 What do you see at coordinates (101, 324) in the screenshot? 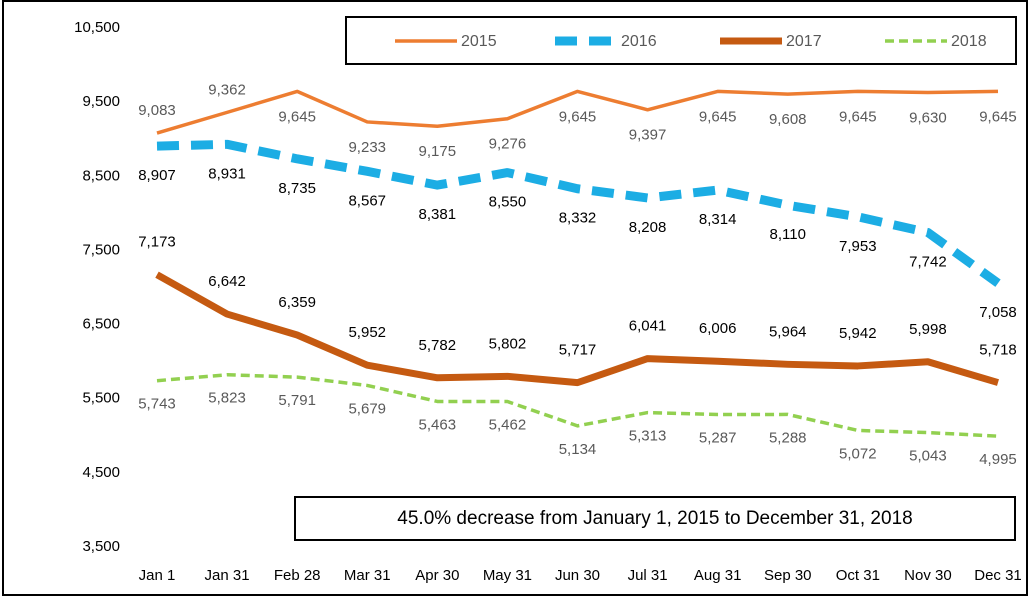
I see `y-tick-label: 6,500` at bounding box center [101, 324].